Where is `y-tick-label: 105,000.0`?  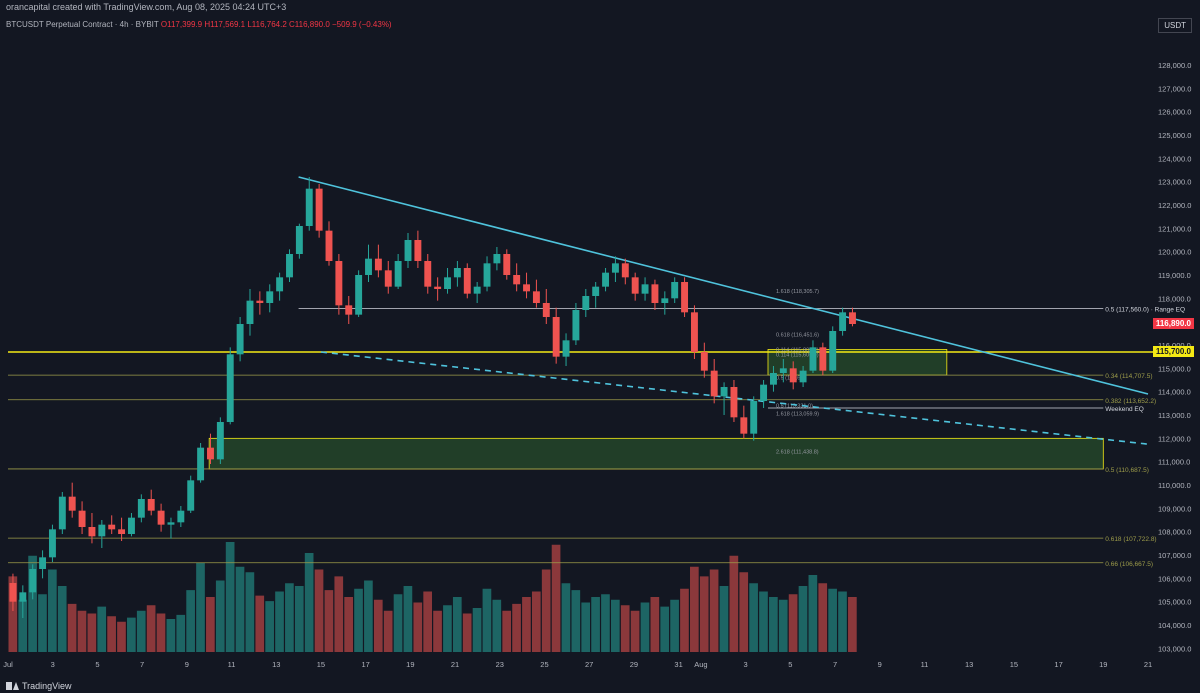
y-tick-label: 105,000.0 is located at coordinates (1174, 602).